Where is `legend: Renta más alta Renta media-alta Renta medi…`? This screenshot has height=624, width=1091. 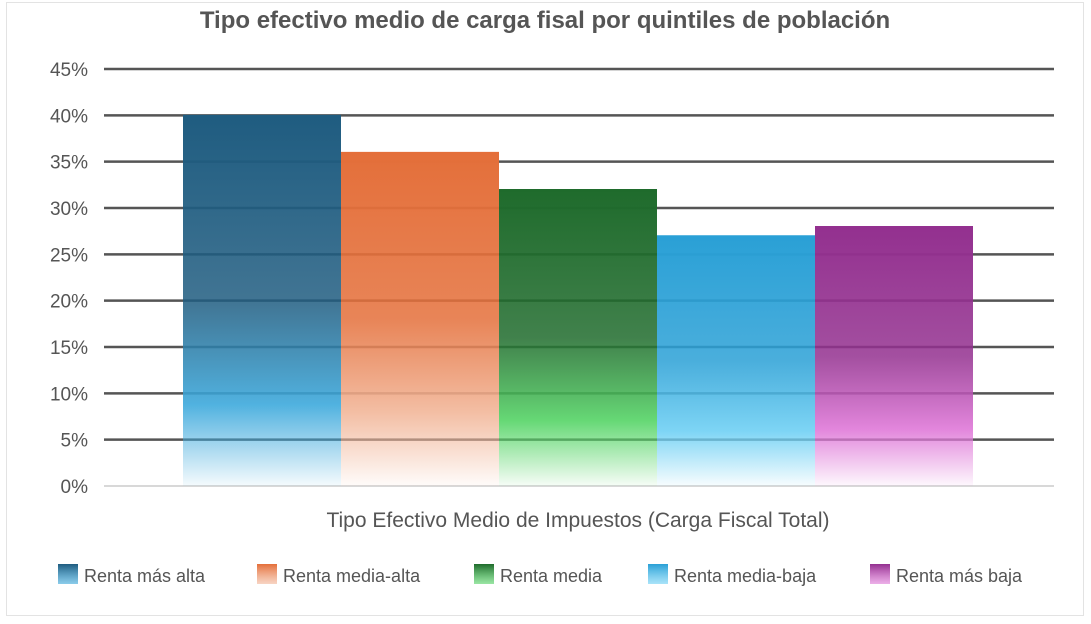 legend: Renta más alta Renta media-alta Renta medi… is located at coordinates (540, 575).